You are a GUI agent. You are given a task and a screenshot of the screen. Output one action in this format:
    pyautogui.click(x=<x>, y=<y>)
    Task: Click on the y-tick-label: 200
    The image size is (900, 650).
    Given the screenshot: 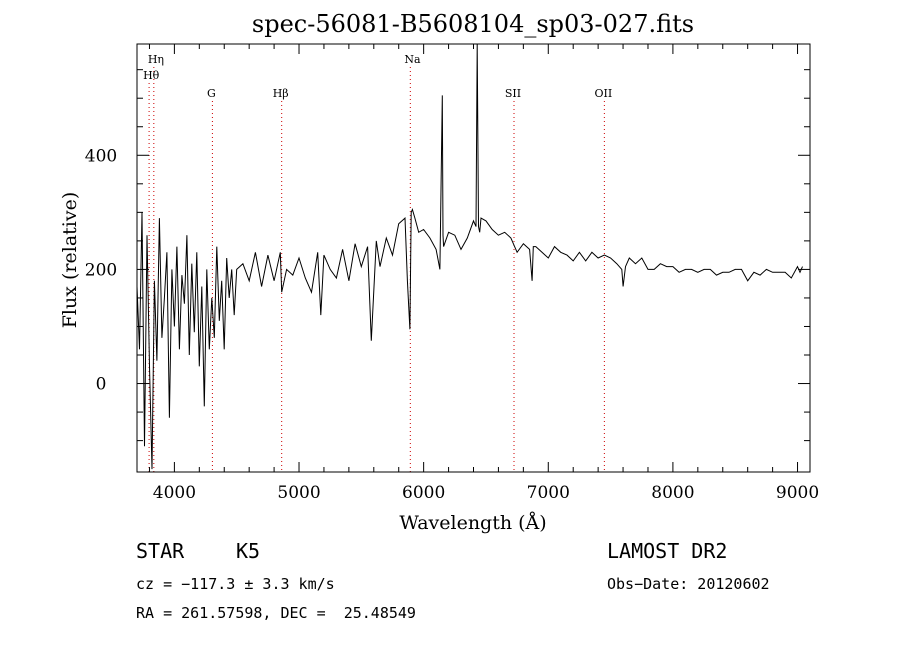 What is the action you would take?
    pyautogui.click(x=101, y=270)
    